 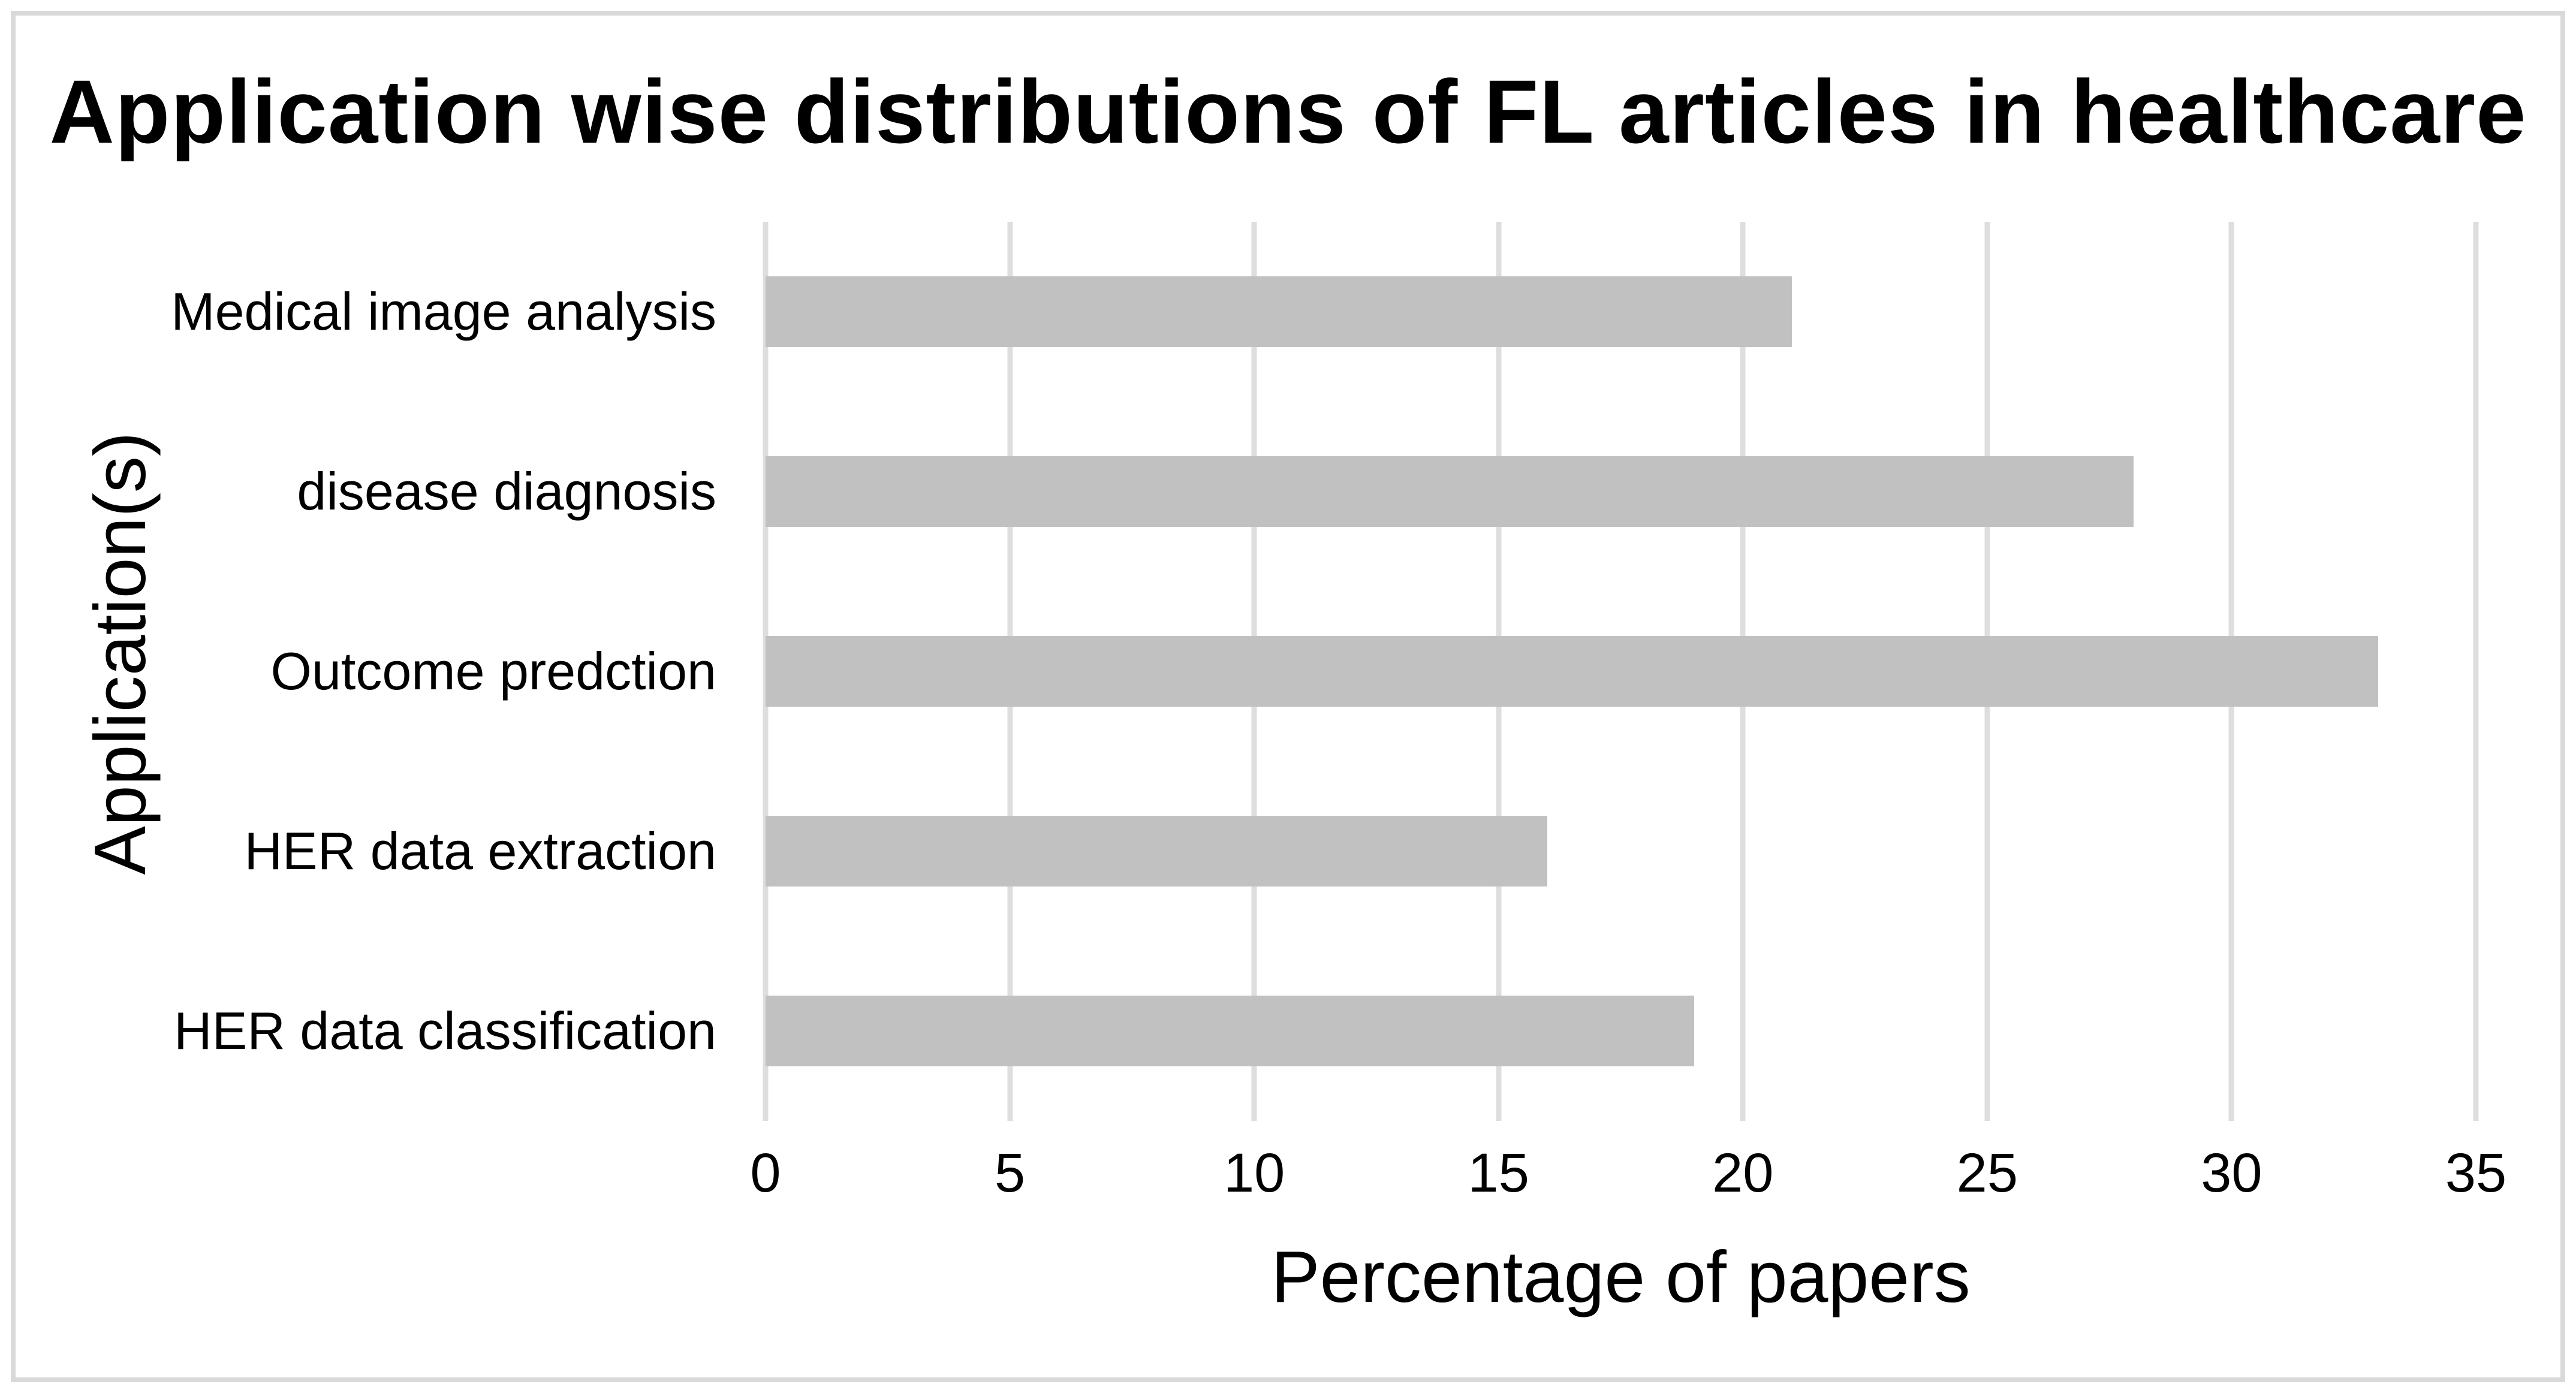 I want to click on x-tick-labels: 0 5 10 15 20 25 30 35, so click(x=1628, y=1181).